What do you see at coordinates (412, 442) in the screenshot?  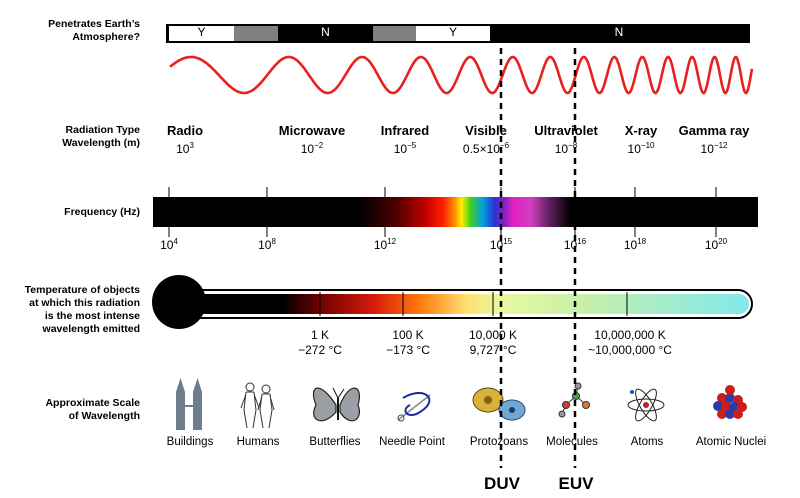 I see `scale-label: Needle Point` at bounding box center [412, 442].